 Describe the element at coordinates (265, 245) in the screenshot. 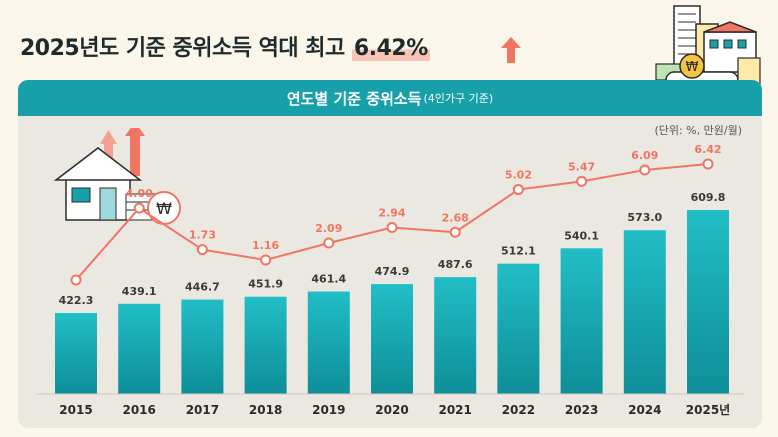

I see `rate-value-label: 1.16` at that location.